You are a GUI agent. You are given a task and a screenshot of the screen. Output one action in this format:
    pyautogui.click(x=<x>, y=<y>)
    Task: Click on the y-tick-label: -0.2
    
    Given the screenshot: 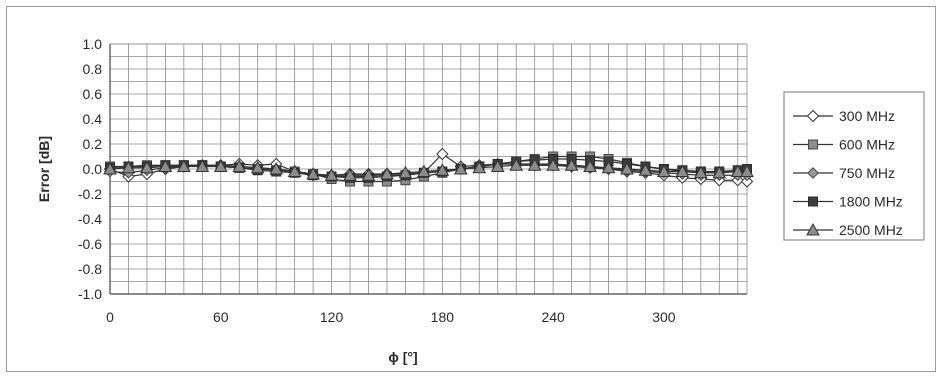 What is the action you would take?
    pyautogui.click(x=90, y=194)
    